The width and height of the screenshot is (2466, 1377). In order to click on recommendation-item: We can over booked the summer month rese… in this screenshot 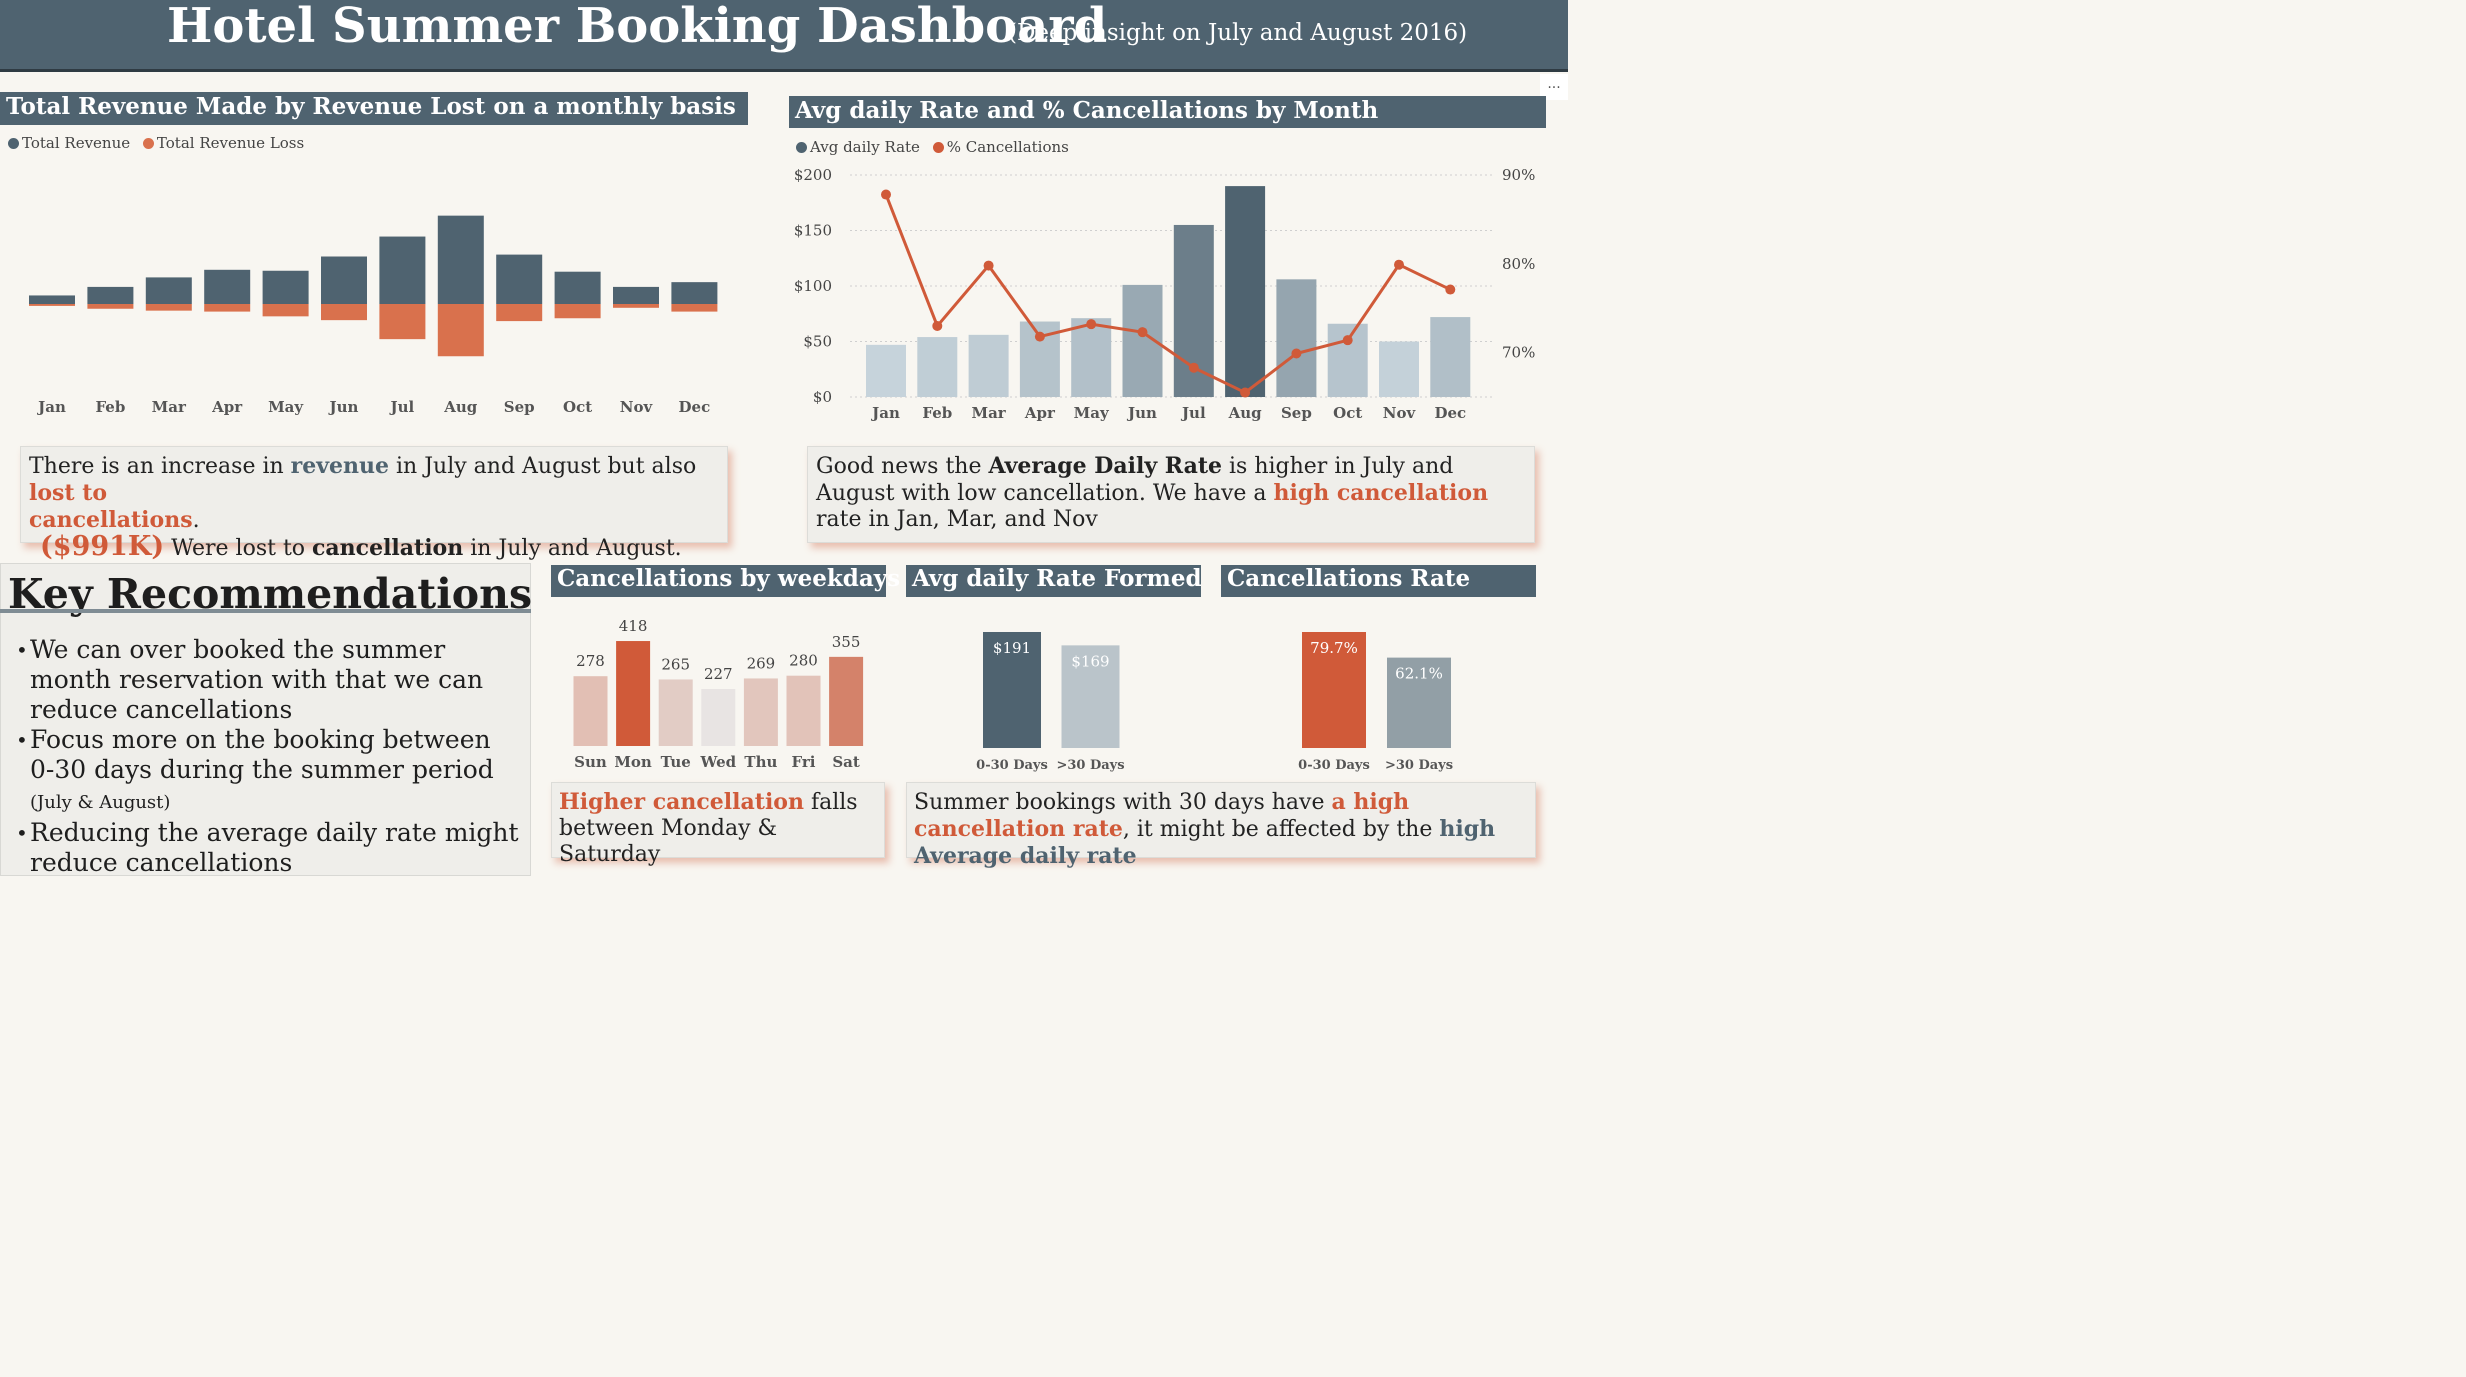, I will do `click(268, 680)`.